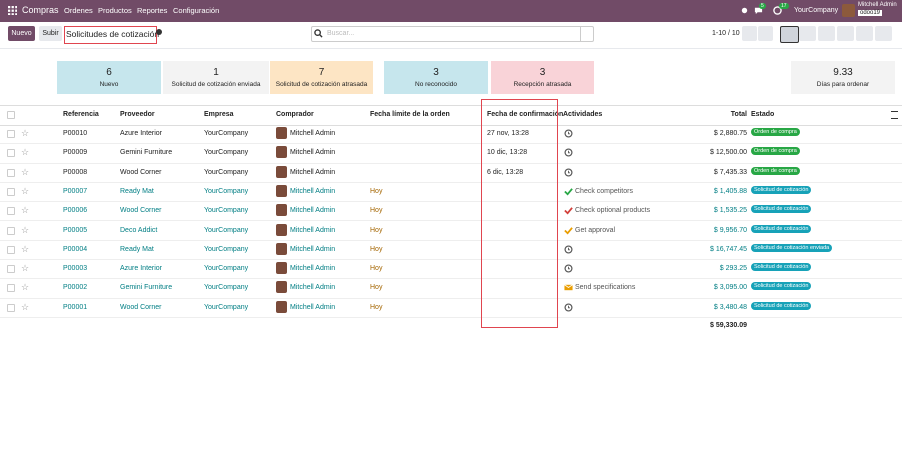 This screenshot has height=451, width=902. I want to click on notification-badge: 17, so click(784, 6).